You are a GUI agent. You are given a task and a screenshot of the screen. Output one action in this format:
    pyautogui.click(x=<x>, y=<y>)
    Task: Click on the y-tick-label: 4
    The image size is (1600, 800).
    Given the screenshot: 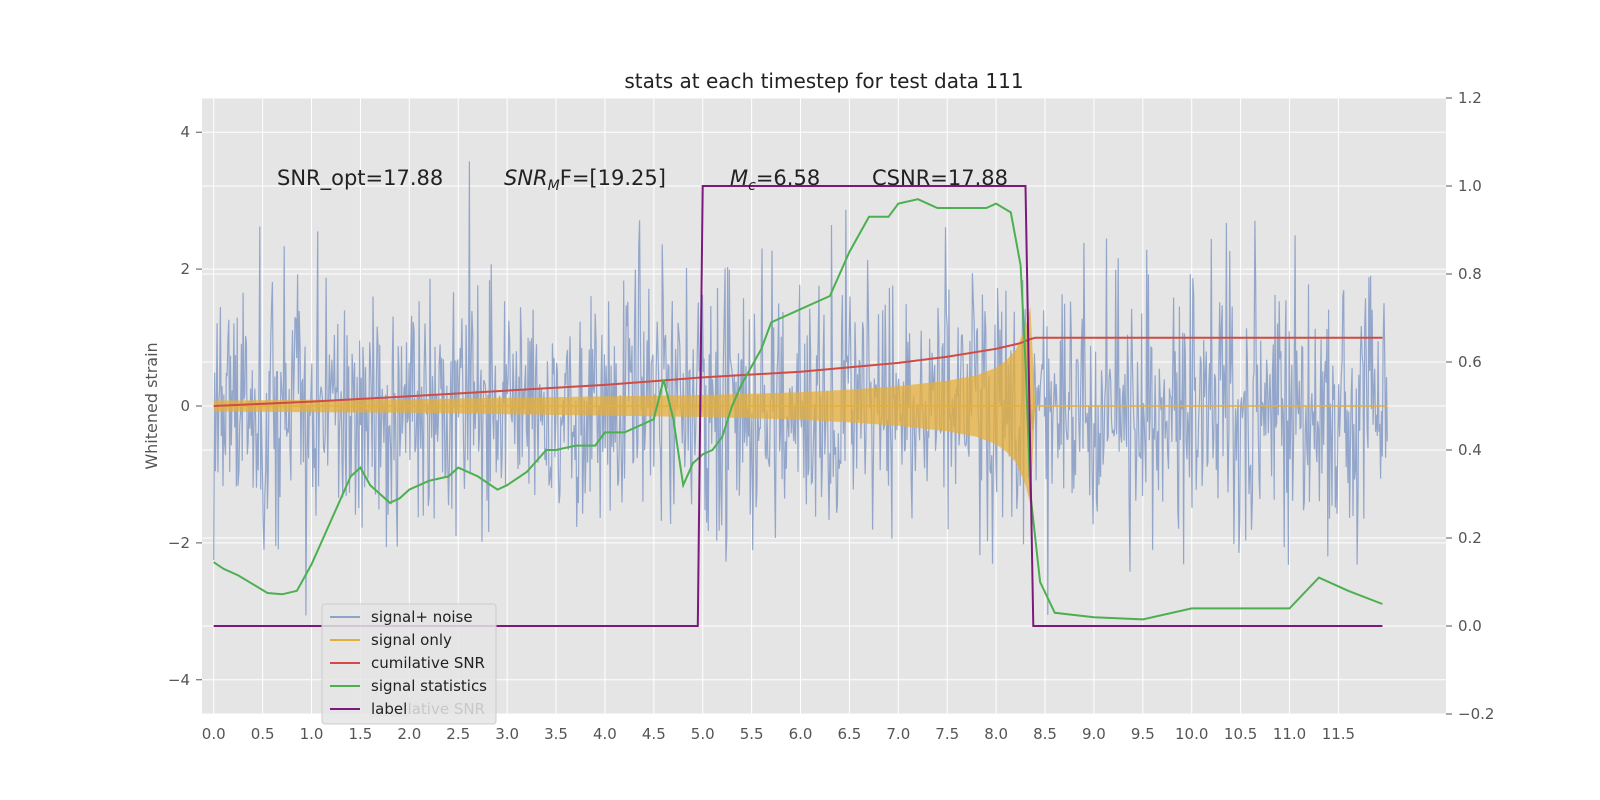 What is the action you would take?
    pyautogui.click(x=185, y=132)
    